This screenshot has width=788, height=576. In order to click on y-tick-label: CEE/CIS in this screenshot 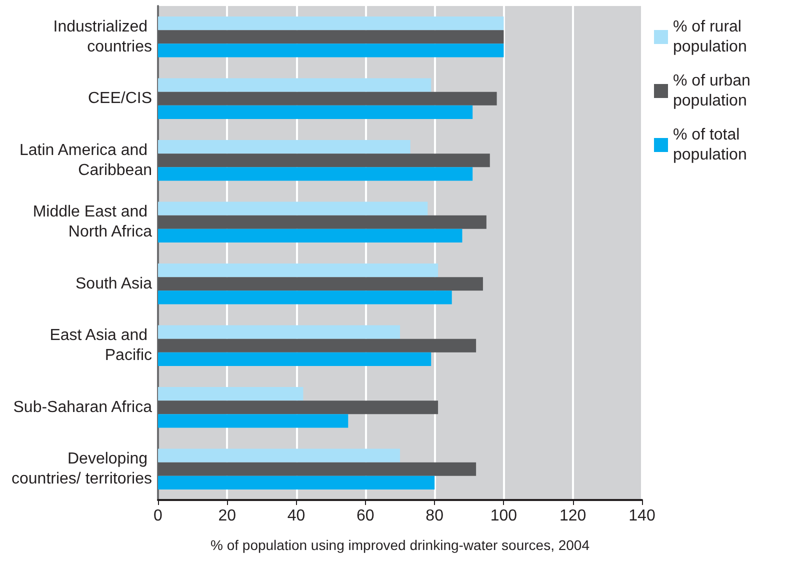, I will do `click(120, 99)`.